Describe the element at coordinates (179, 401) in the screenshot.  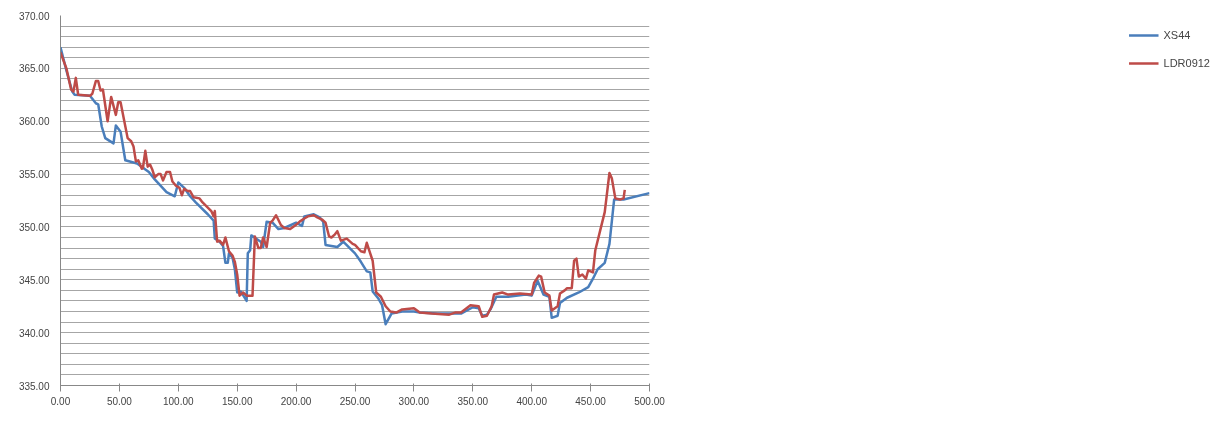
I see `x-tick-label: 100.00` at that location.